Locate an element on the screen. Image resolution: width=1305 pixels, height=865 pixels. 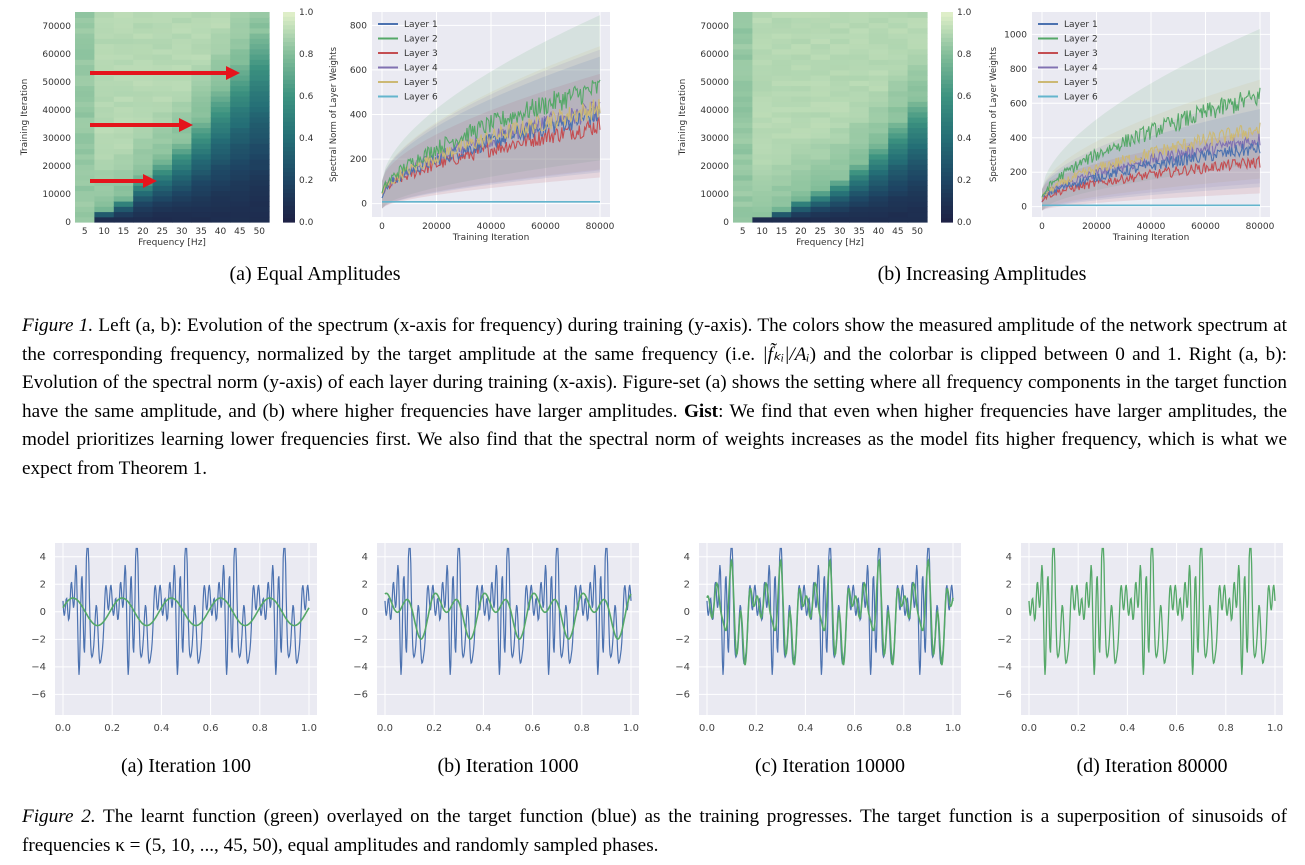
fig2-xtick: 0.6 is located at coordinates (533, 728).